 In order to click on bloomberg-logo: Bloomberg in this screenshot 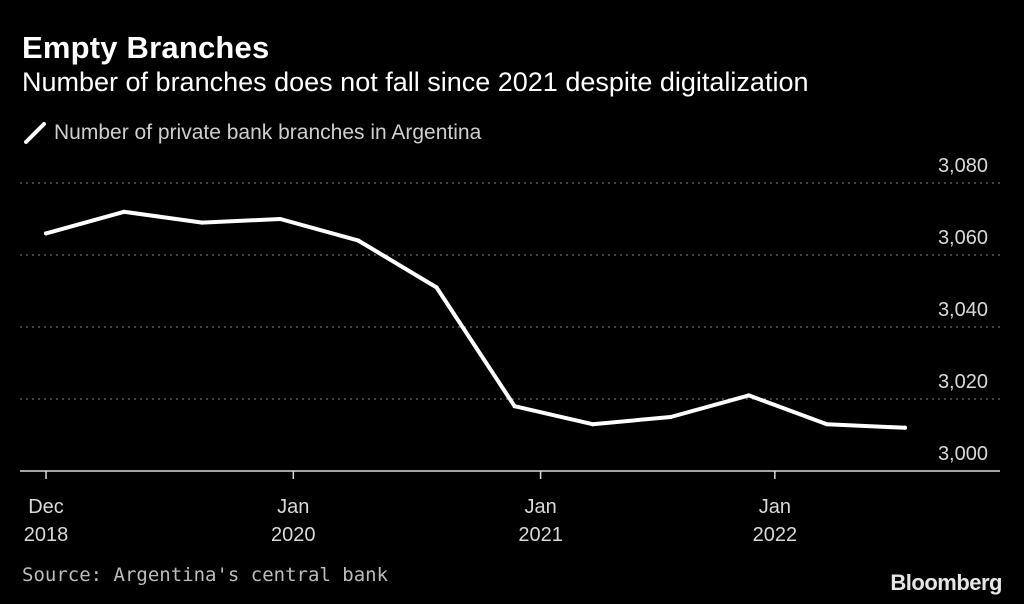, I will do `click(946, 582)`.